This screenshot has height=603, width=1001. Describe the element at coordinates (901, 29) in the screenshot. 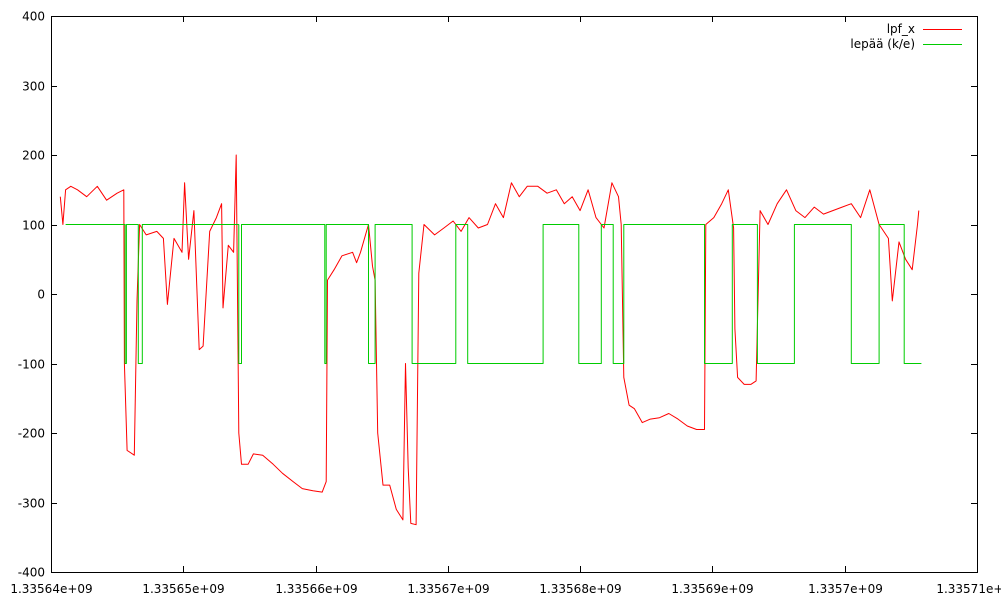

I see `legend-label: lpf_x` at that location.